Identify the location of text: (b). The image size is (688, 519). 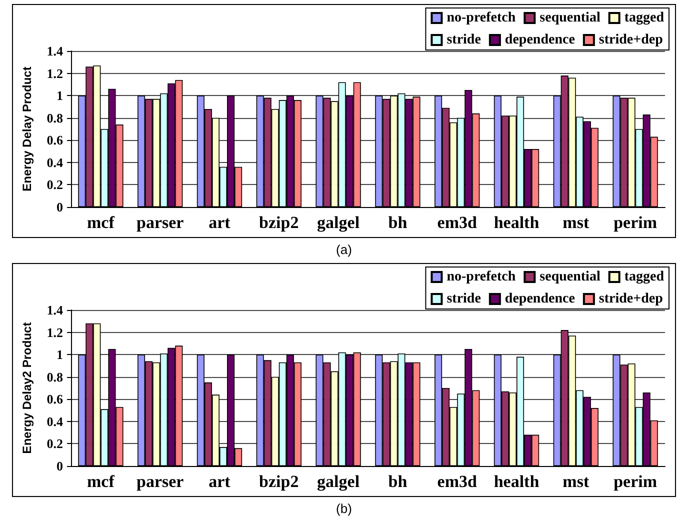
(344, 508).